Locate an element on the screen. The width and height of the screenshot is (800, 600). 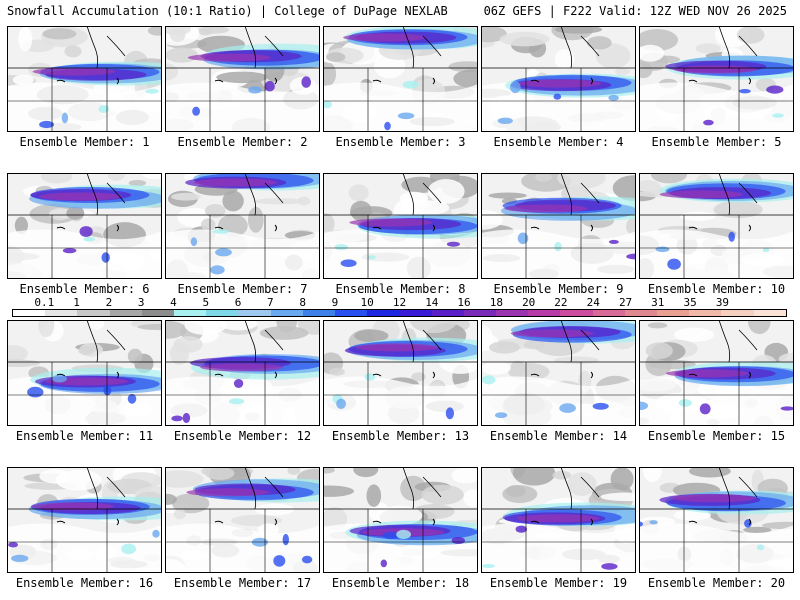
colorbar-tick-label: 8 is located at coordinates (302, 302).